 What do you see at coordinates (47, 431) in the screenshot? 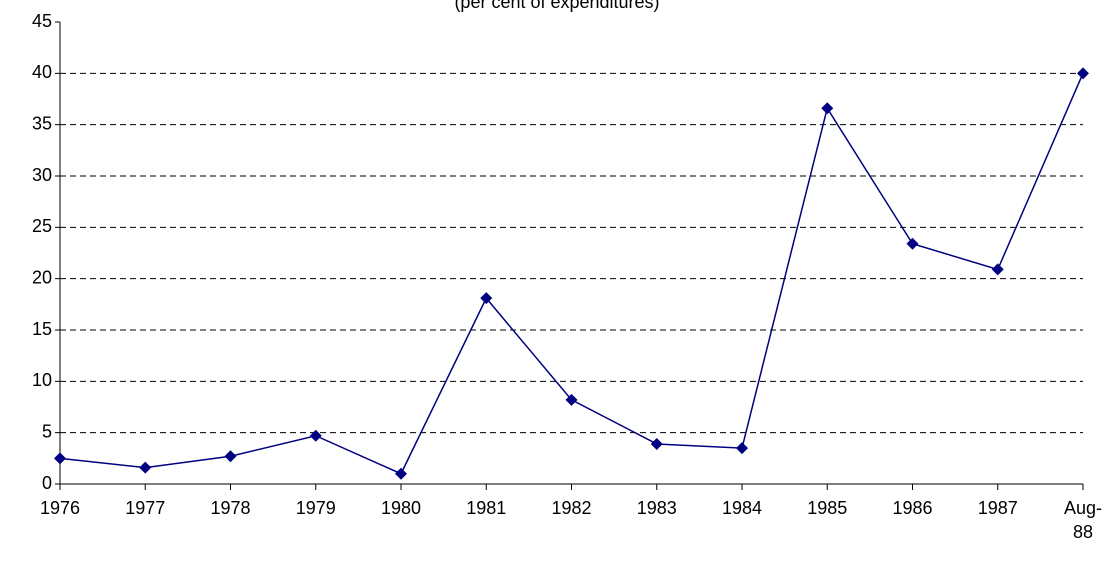
I see `y-tick-label: 5` at bounding box center [47, 431].